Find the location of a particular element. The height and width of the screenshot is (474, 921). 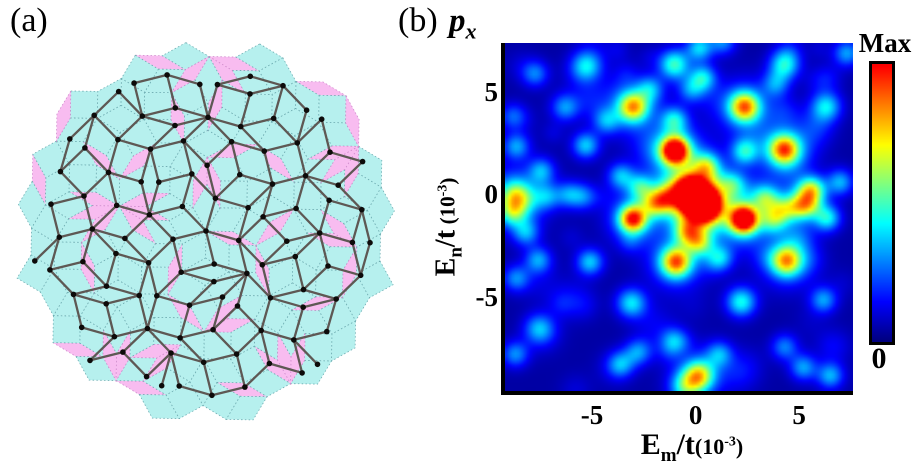

x-axis-label: Em/t(10-3) is located at coordinates (692, 447).